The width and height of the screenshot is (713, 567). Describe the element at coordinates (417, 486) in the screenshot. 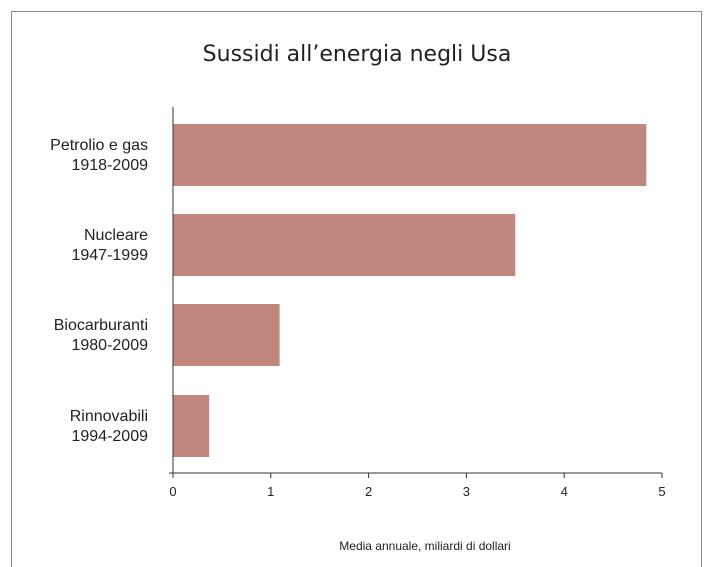

I see `x-axis-ticks: 0 1 2 3 4 5` at that location.